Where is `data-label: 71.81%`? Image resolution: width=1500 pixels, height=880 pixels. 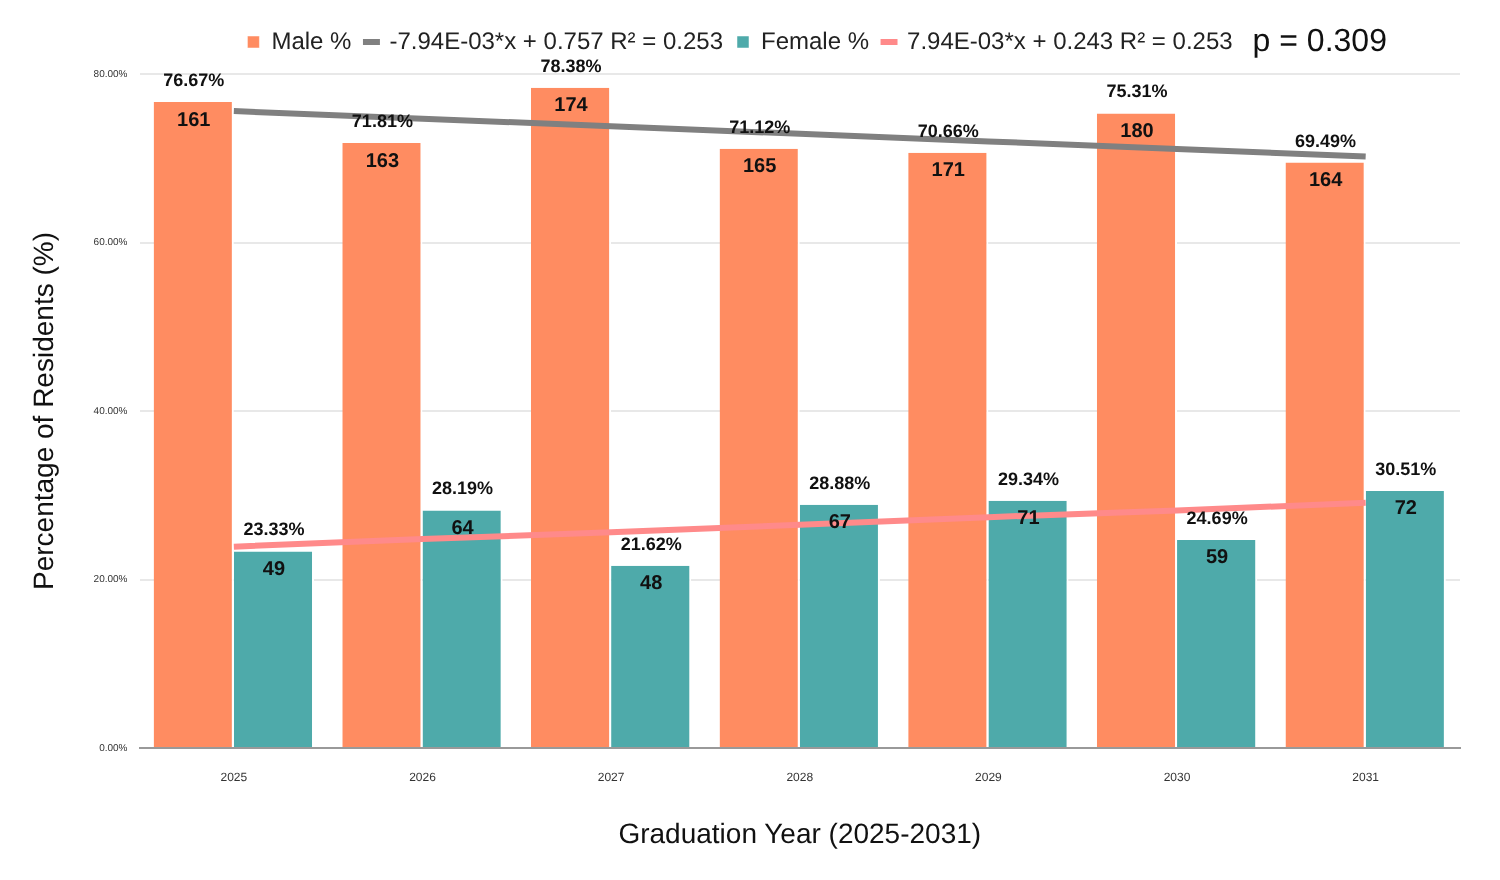 data-label: 71.81% is located at coordinates (382, 120).